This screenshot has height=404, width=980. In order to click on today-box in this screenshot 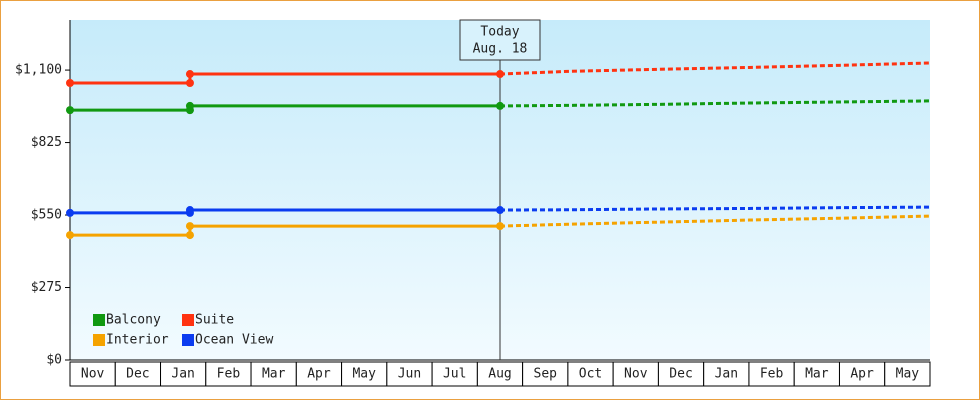, I will do `click(500, 40)`.